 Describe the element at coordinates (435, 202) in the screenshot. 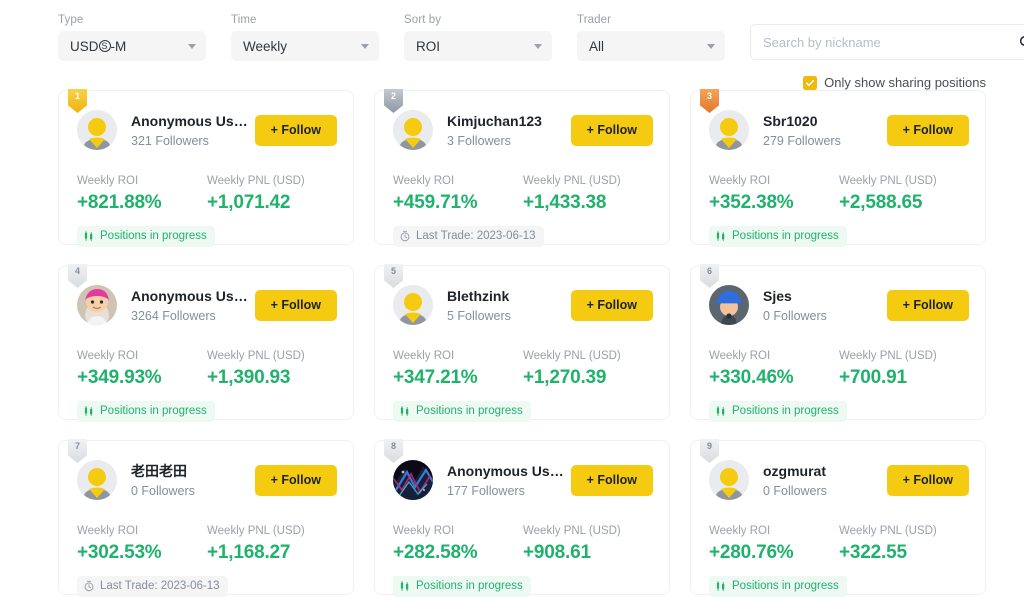

I see `stat-roi-value: +459.71%` at that location.